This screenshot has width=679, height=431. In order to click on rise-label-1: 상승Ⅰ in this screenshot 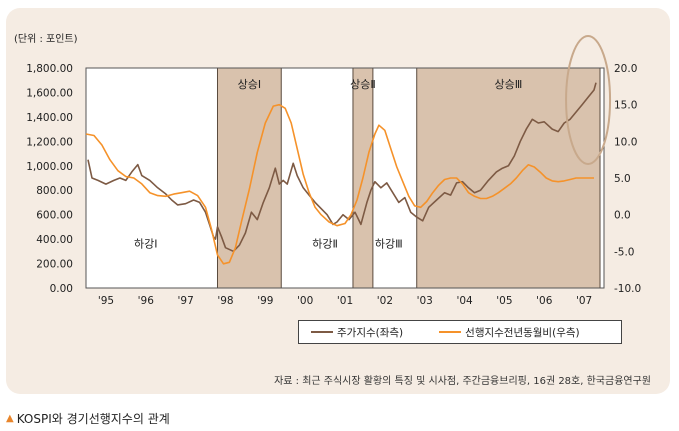, I will do `click(249, 84)`.